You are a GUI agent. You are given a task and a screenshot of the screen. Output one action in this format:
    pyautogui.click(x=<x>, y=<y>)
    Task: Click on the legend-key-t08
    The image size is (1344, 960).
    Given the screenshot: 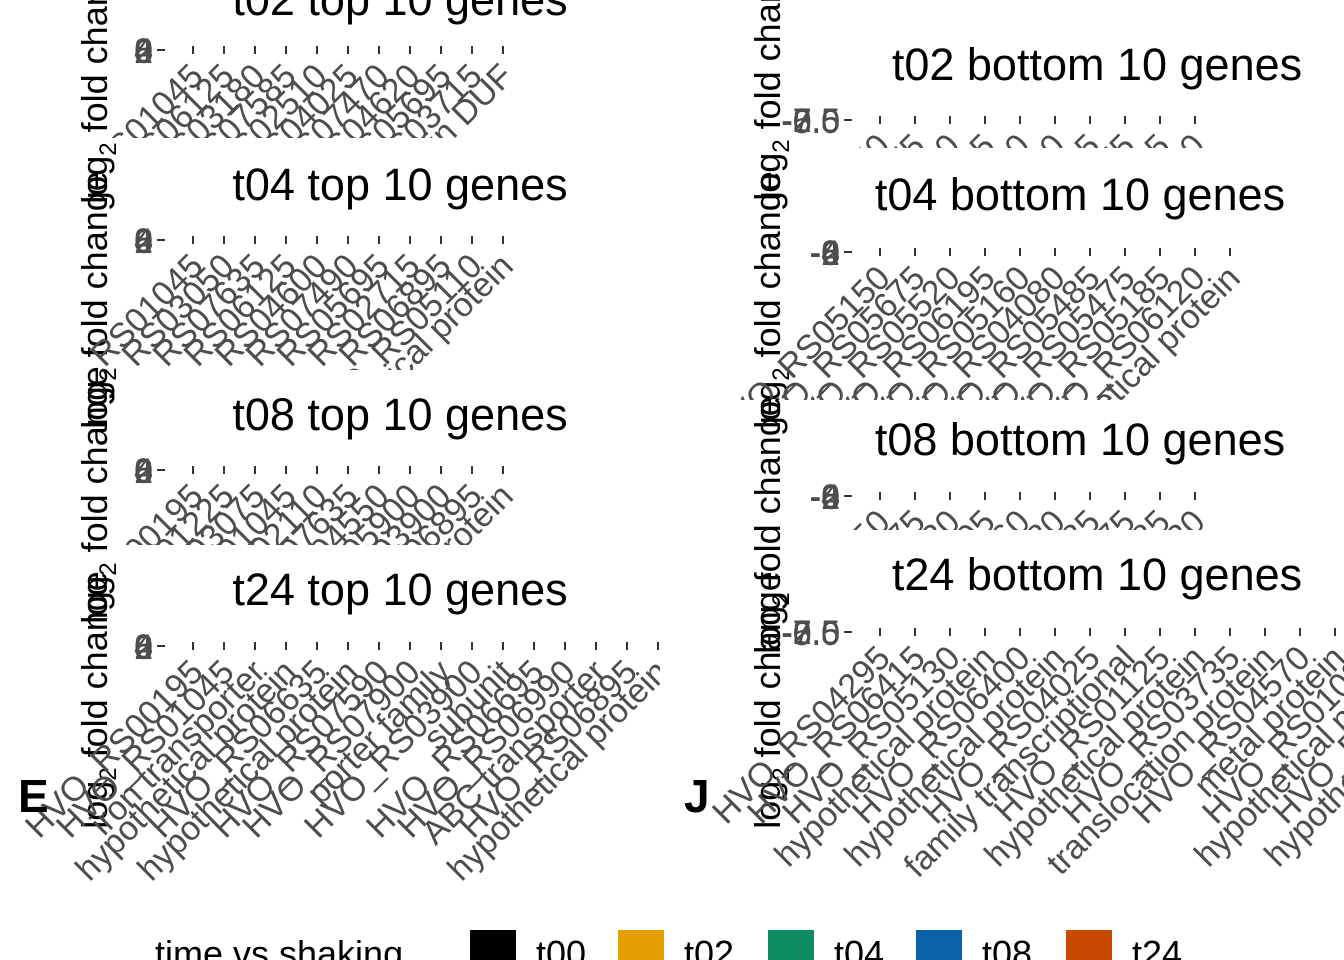 What is the action you would take?
    pyautogui.click(x=939, y=945)
    